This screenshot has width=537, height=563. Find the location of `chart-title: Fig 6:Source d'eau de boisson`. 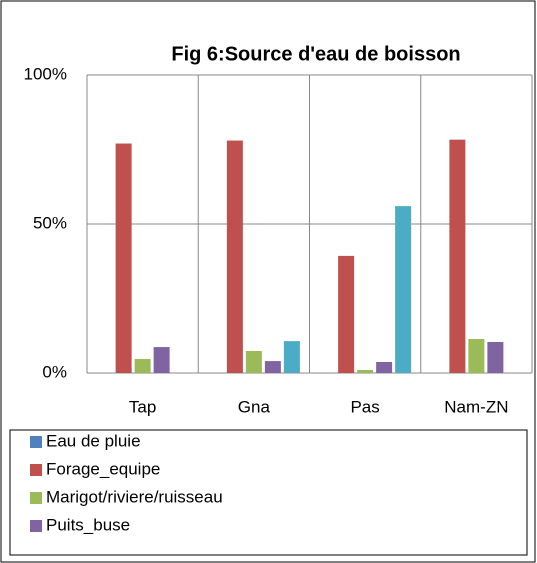

chart-title: Fig 6:Source d'eau de boisson is located at coordinates (315, 54).